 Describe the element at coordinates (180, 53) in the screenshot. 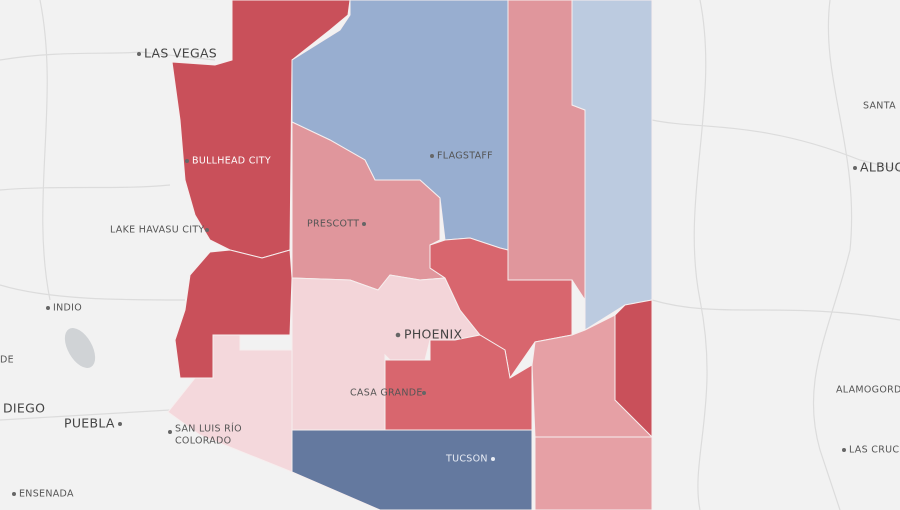

I see `city-label: LAS VEGAS` at that location.